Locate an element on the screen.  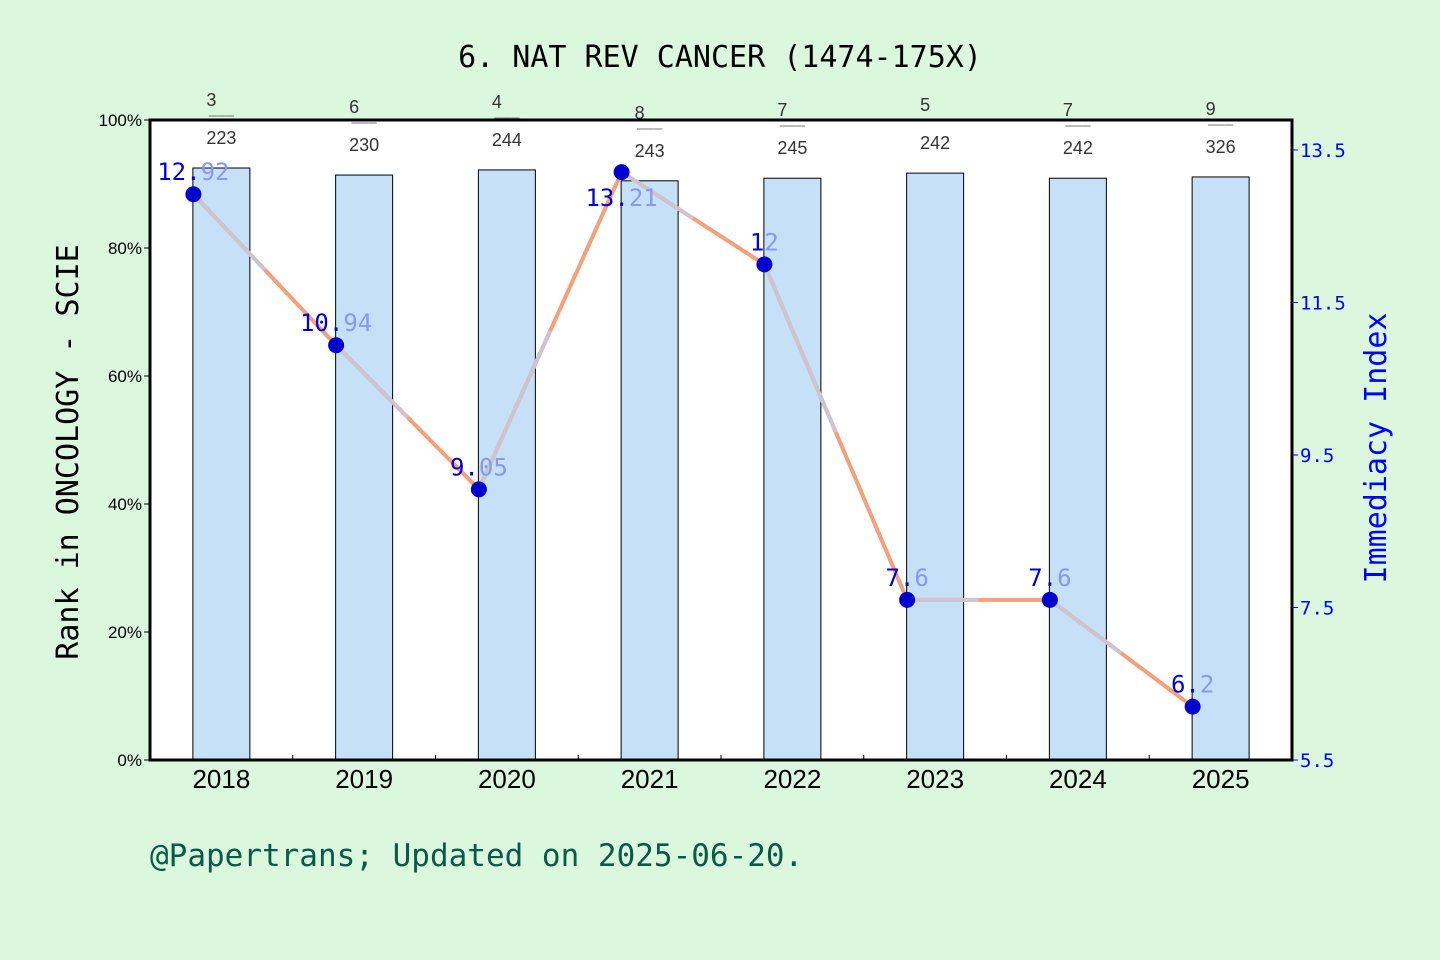
y2-tick-label: 13.5 is located at coordinates (1323, 151).